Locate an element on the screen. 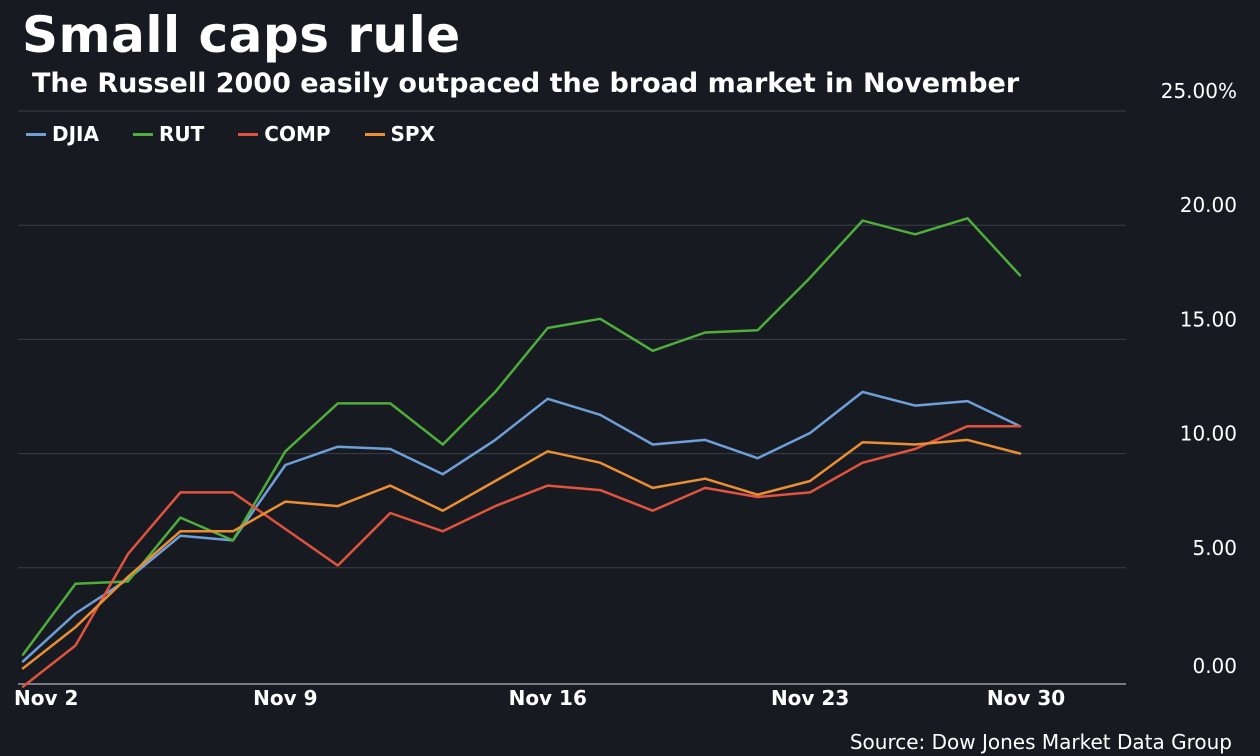  legend-item-spx: SPX is located at coordinates (399, 134).